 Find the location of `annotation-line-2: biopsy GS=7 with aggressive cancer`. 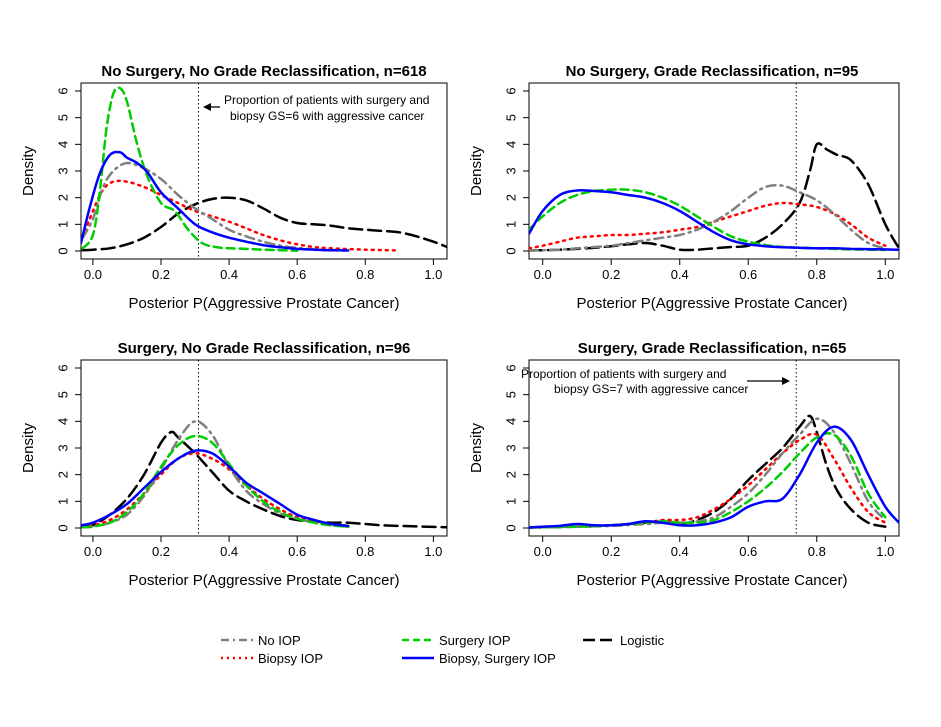

annotation-line-2: biopsy GS=7 with aggressive cancer is located at coordinates (651, 389).